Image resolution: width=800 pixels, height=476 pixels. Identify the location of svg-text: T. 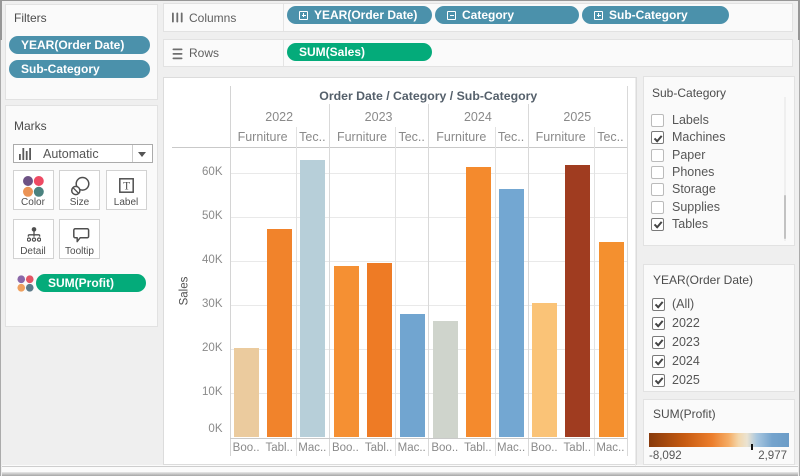
(126, 186).